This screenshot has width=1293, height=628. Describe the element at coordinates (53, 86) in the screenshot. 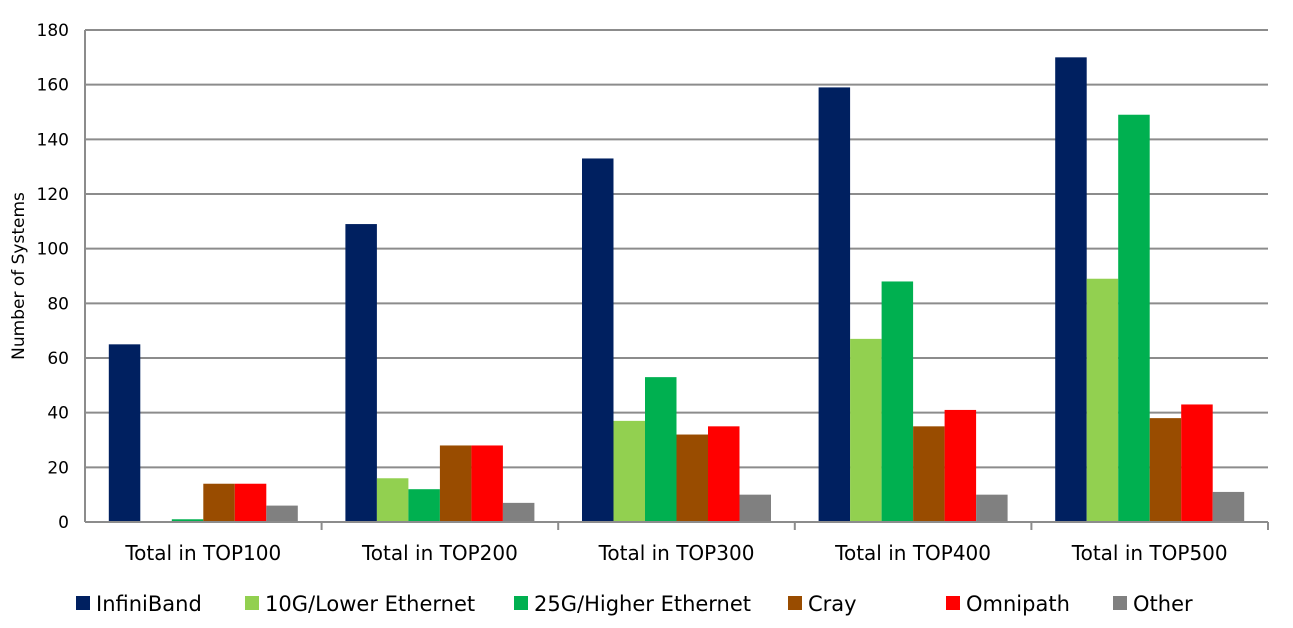

I see `y-tick-label: 160` at that location.